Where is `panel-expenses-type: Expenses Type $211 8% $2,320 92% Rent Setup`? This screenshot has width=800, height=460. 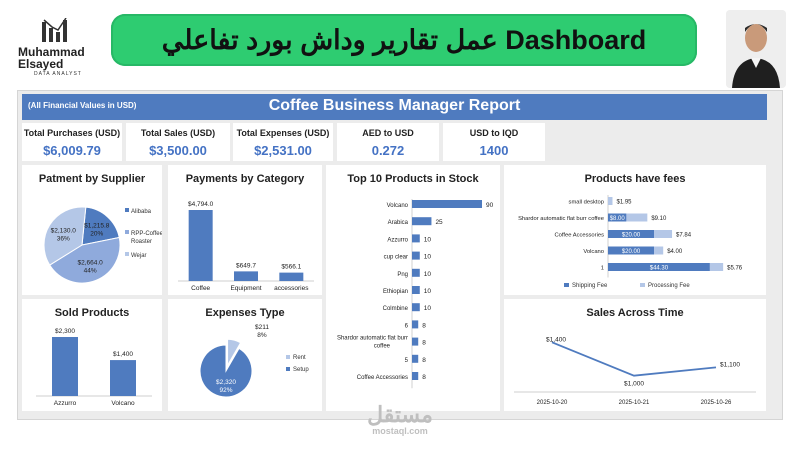 panel-expenses-type: Expenses Type $211 8% $2,320 92% Rent Setup is located at coordinates (245, 355).